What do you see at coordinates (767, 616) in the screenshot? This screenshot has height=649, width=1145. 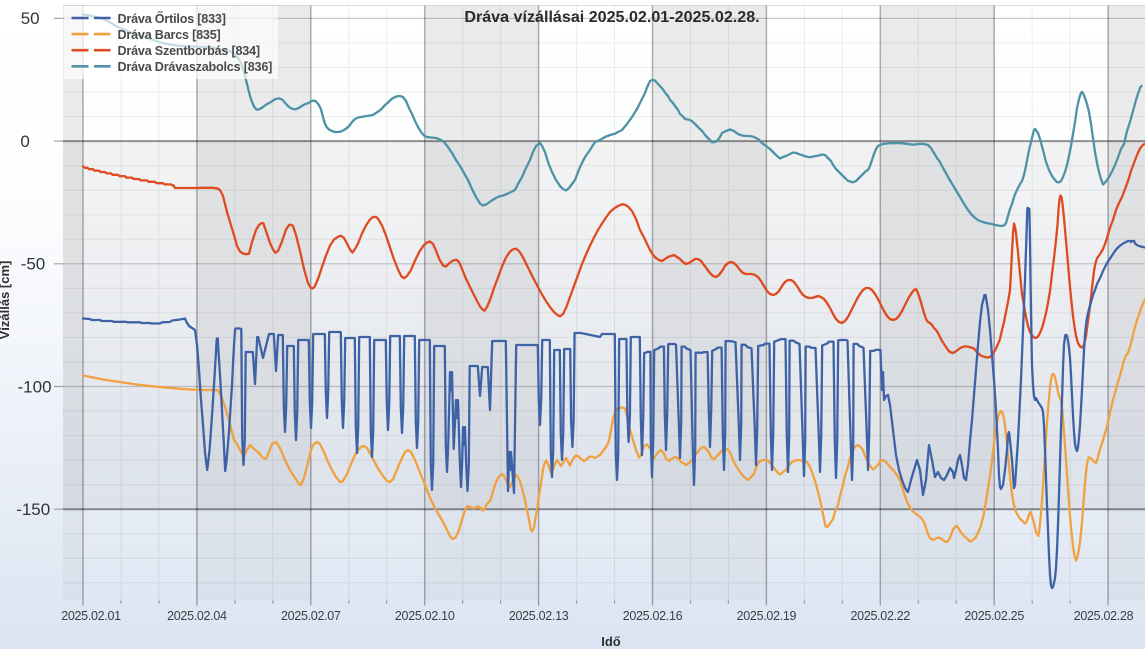 I see `svg-text: 2025.02.19` at bounding box center [767, 616].